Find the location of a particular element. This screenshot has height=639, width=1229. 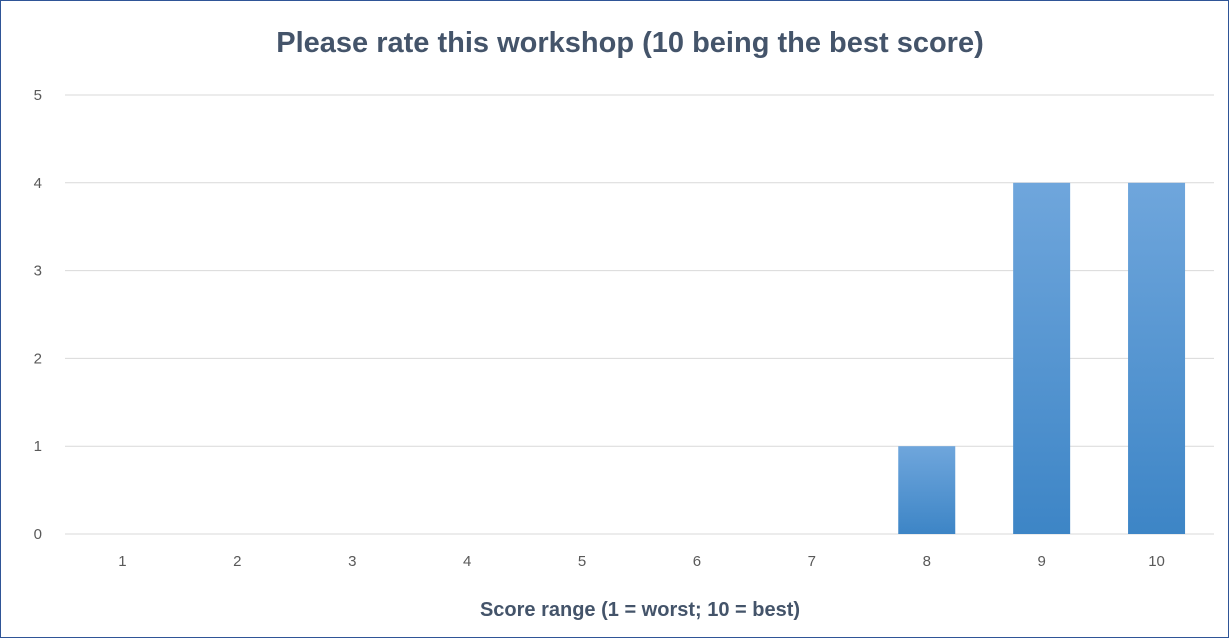

x-tick-label: 3 is located at coordinates (352, 561).